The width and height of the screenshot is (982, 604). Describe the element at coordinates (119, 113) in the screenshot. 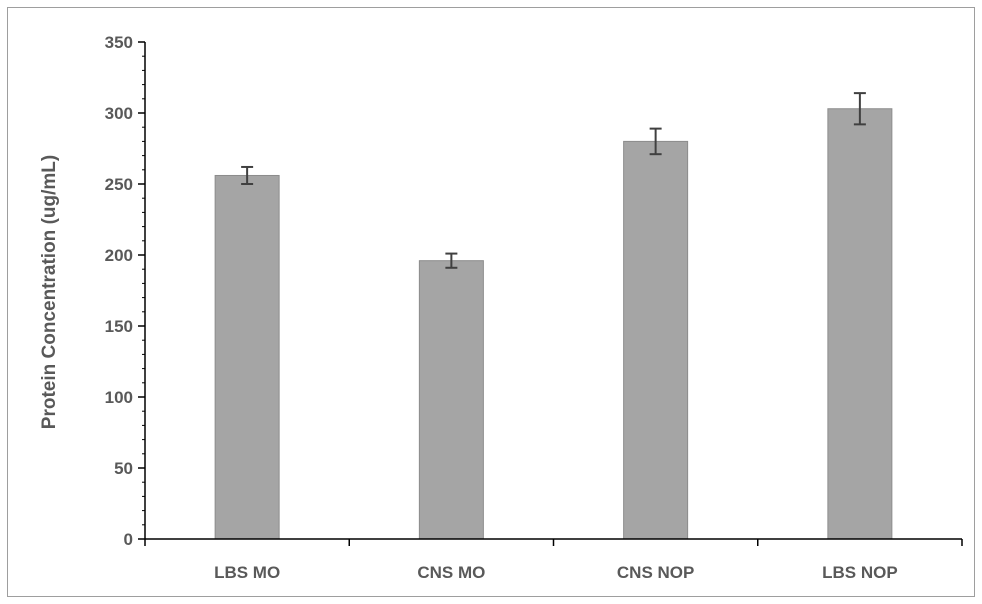

I see `y-tick-label: 300` at that location.